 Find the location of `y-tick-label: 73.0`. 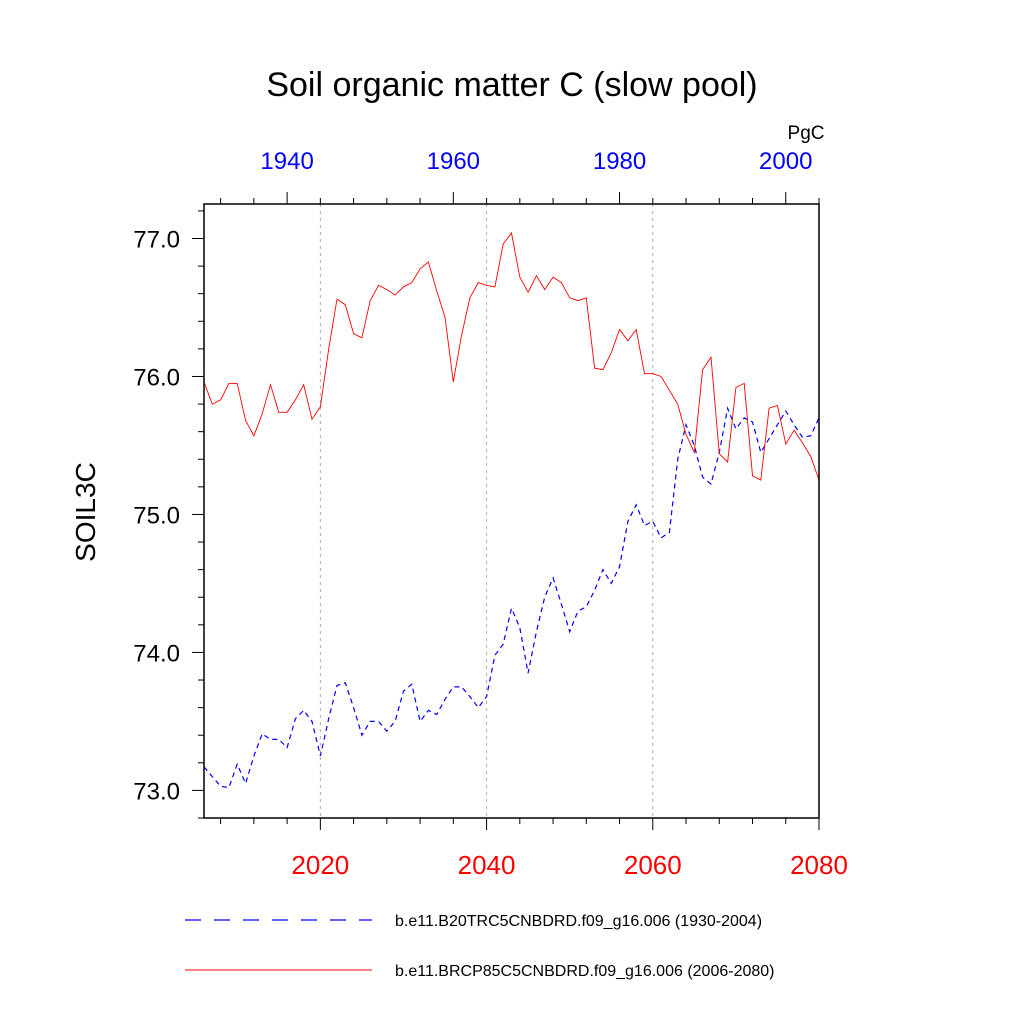

y-tick-label: 73.0 is located at coordinates (156, 791).